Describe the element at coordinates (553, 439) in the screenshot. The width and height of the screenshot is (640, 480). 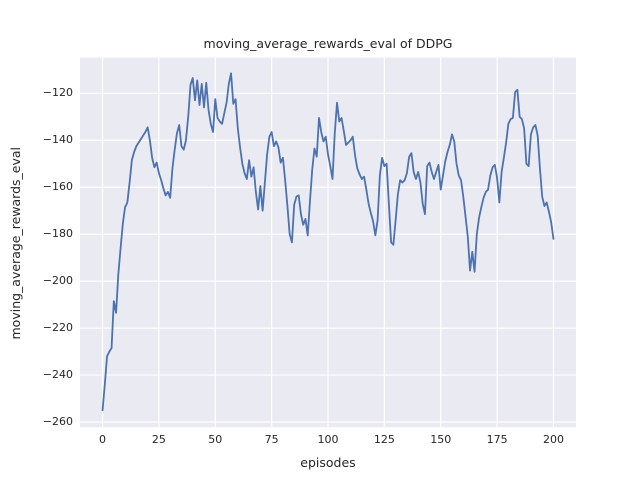
I see `x-tick-label: 200` at that location.